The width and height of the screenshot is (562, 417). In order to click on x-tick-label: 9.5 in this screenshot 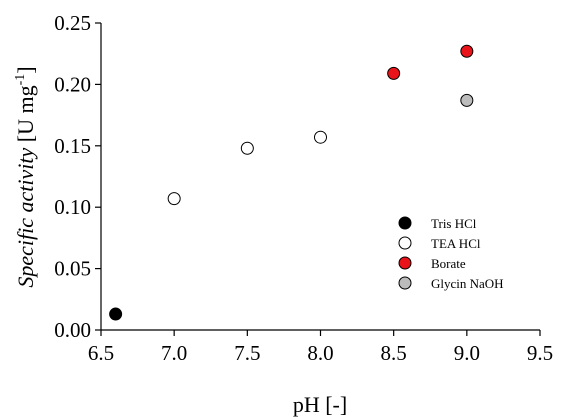, I will do `click(540, 353)`.